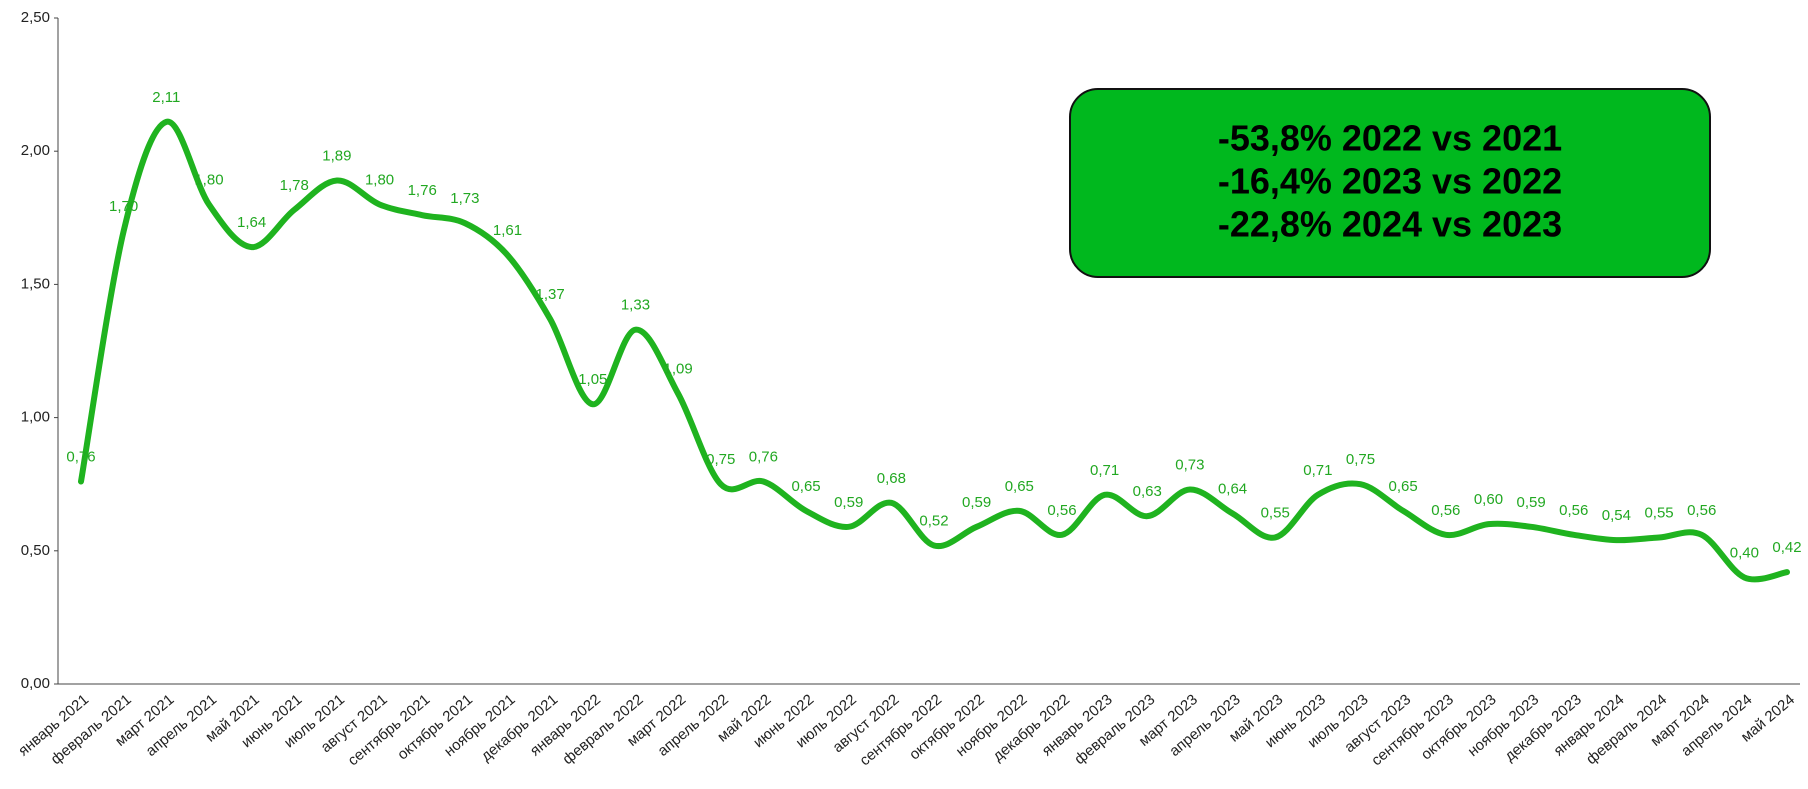  I want to click on y-tick-label: 0,50, so click(35, 550).